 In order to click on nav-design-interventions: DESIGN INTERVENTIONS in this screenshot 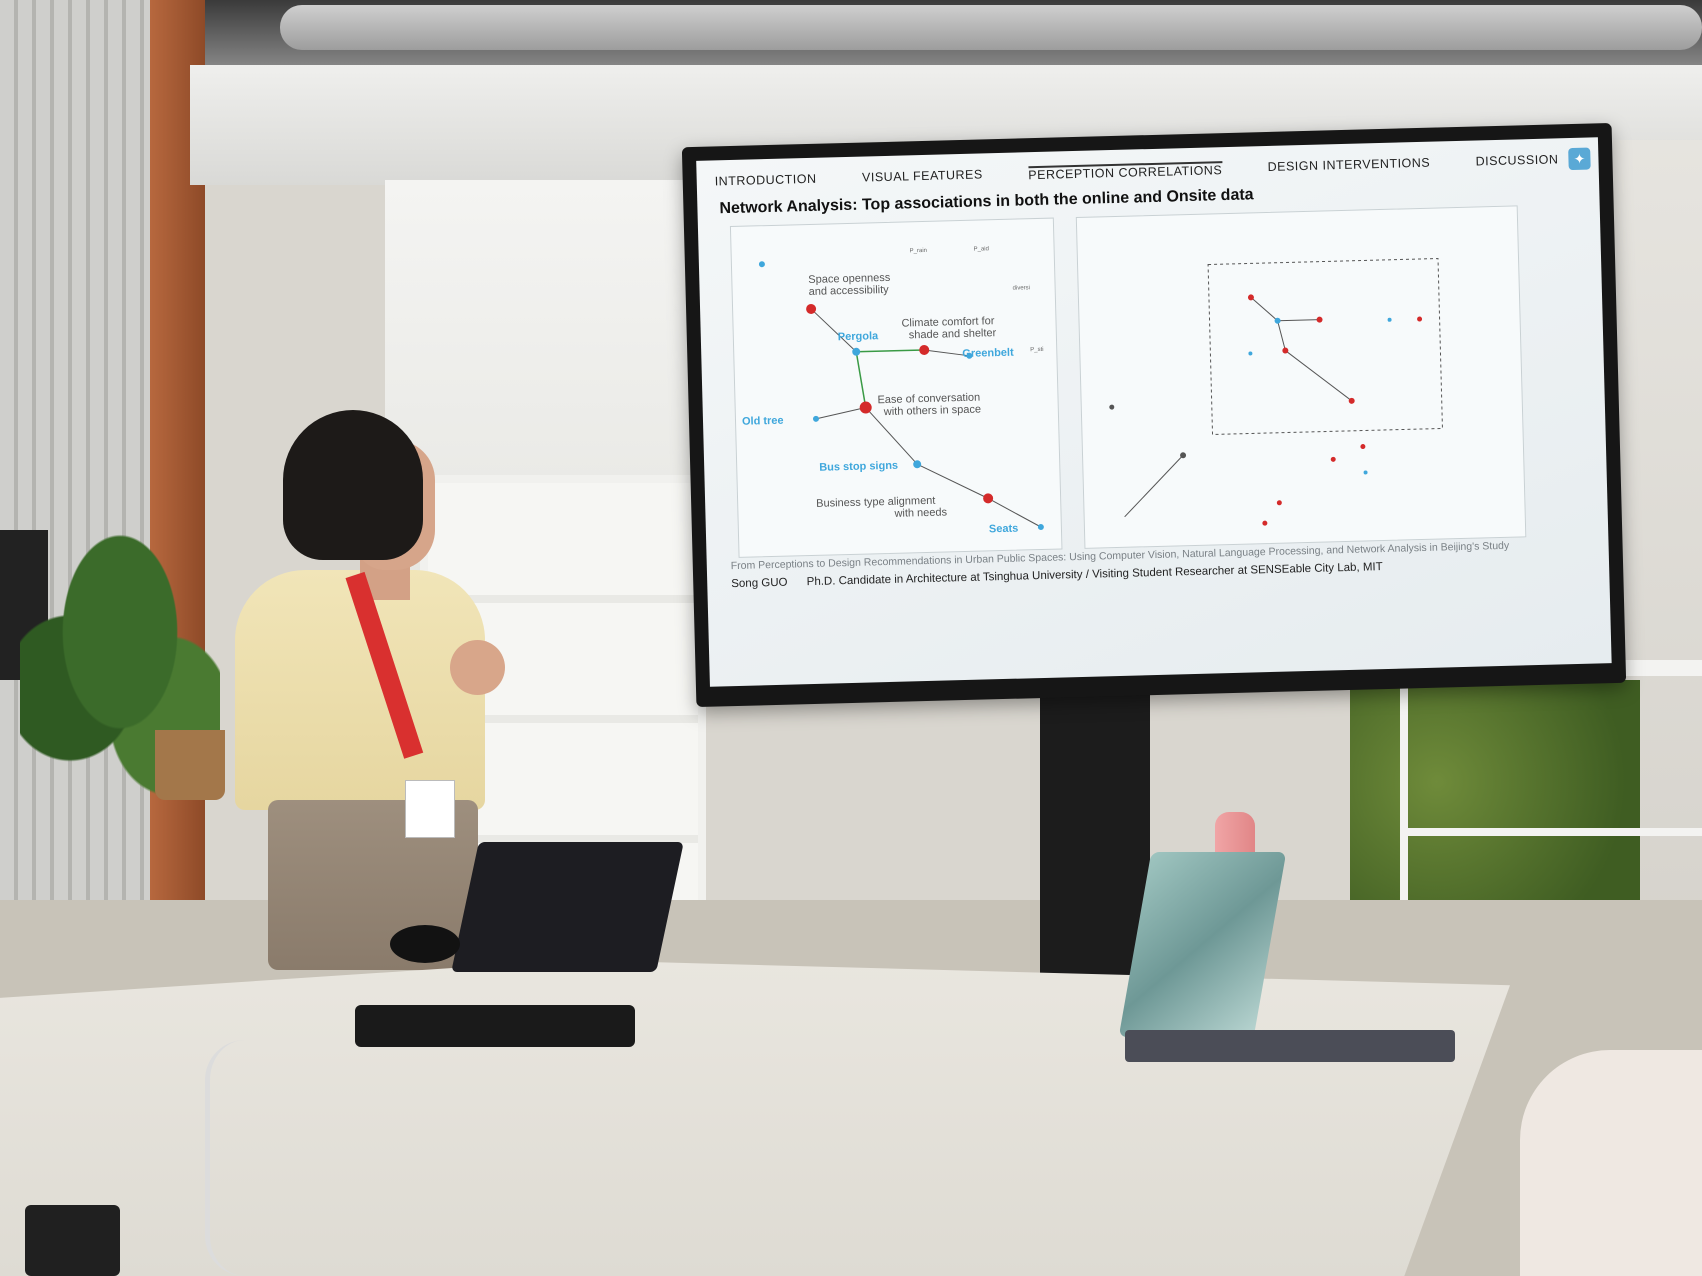, I will do `click(1349, 164)`.